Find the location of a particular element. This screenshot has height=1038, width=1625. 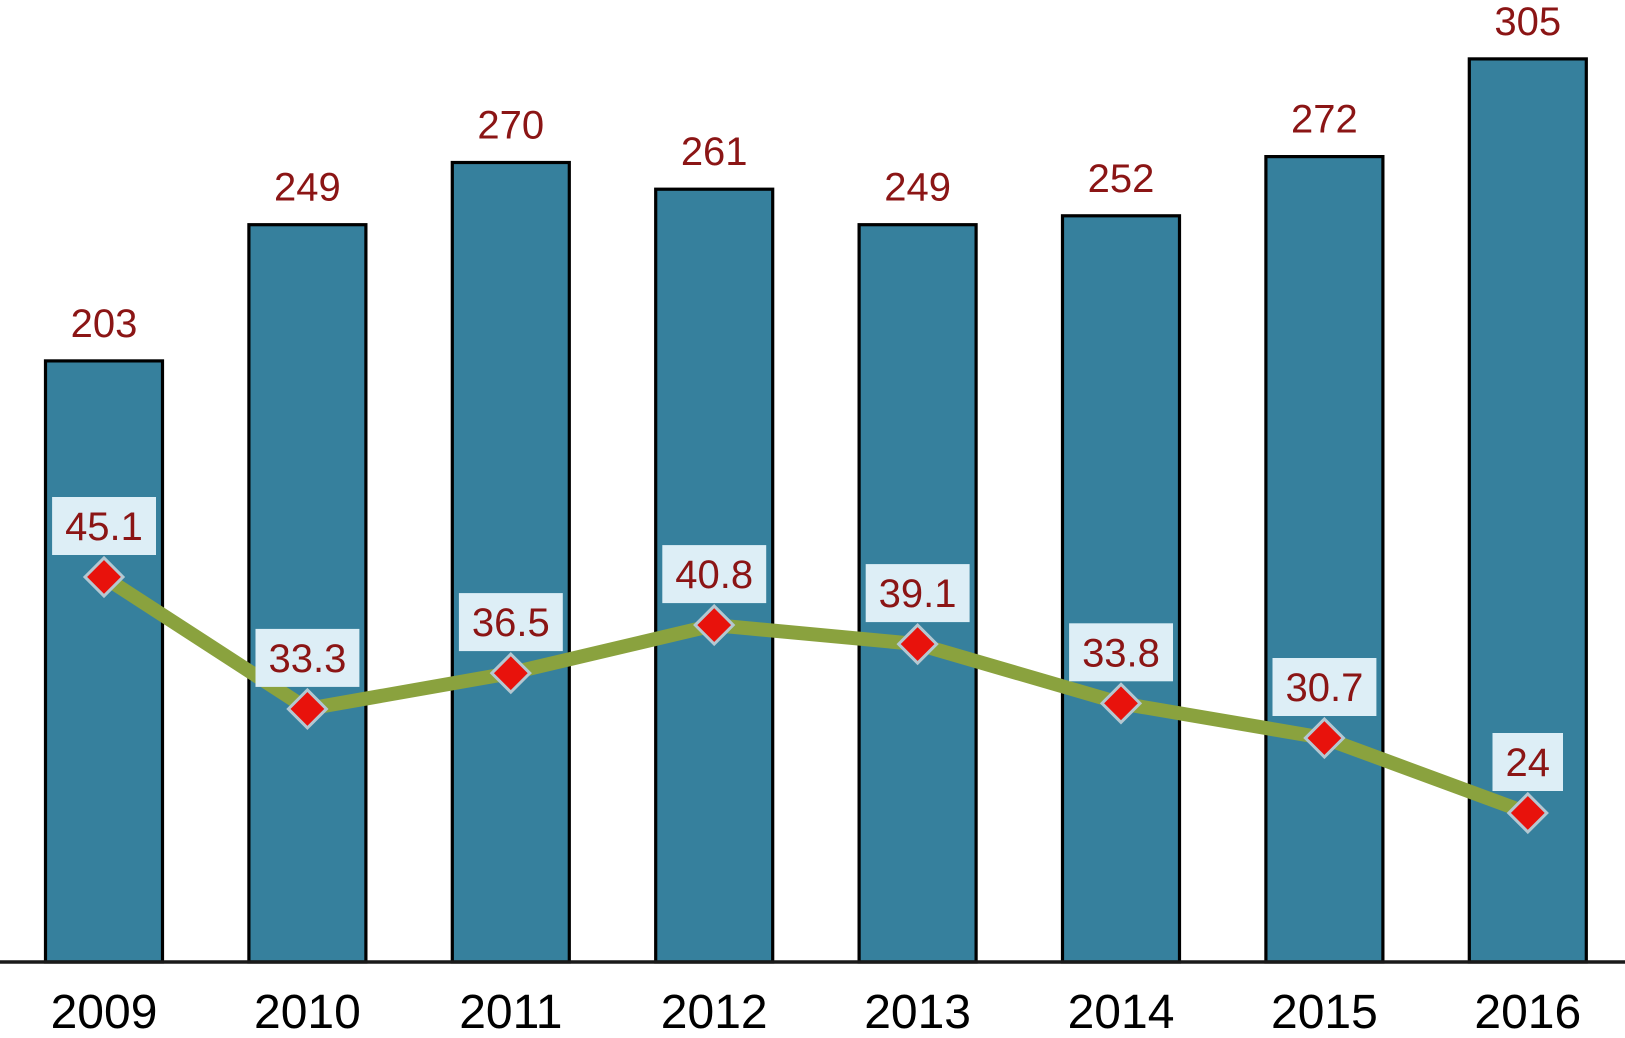

line-value-box-2012 is located at coordinates (714, 574).